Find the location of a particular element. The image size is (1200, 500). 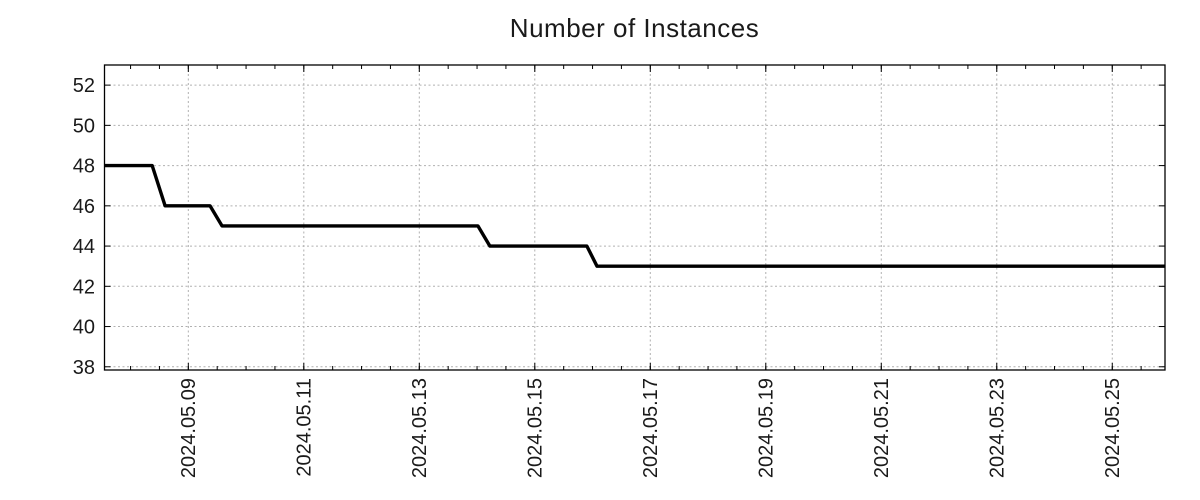

x-tick-label: 2024.05.15 is located at coordinates (535, 428).